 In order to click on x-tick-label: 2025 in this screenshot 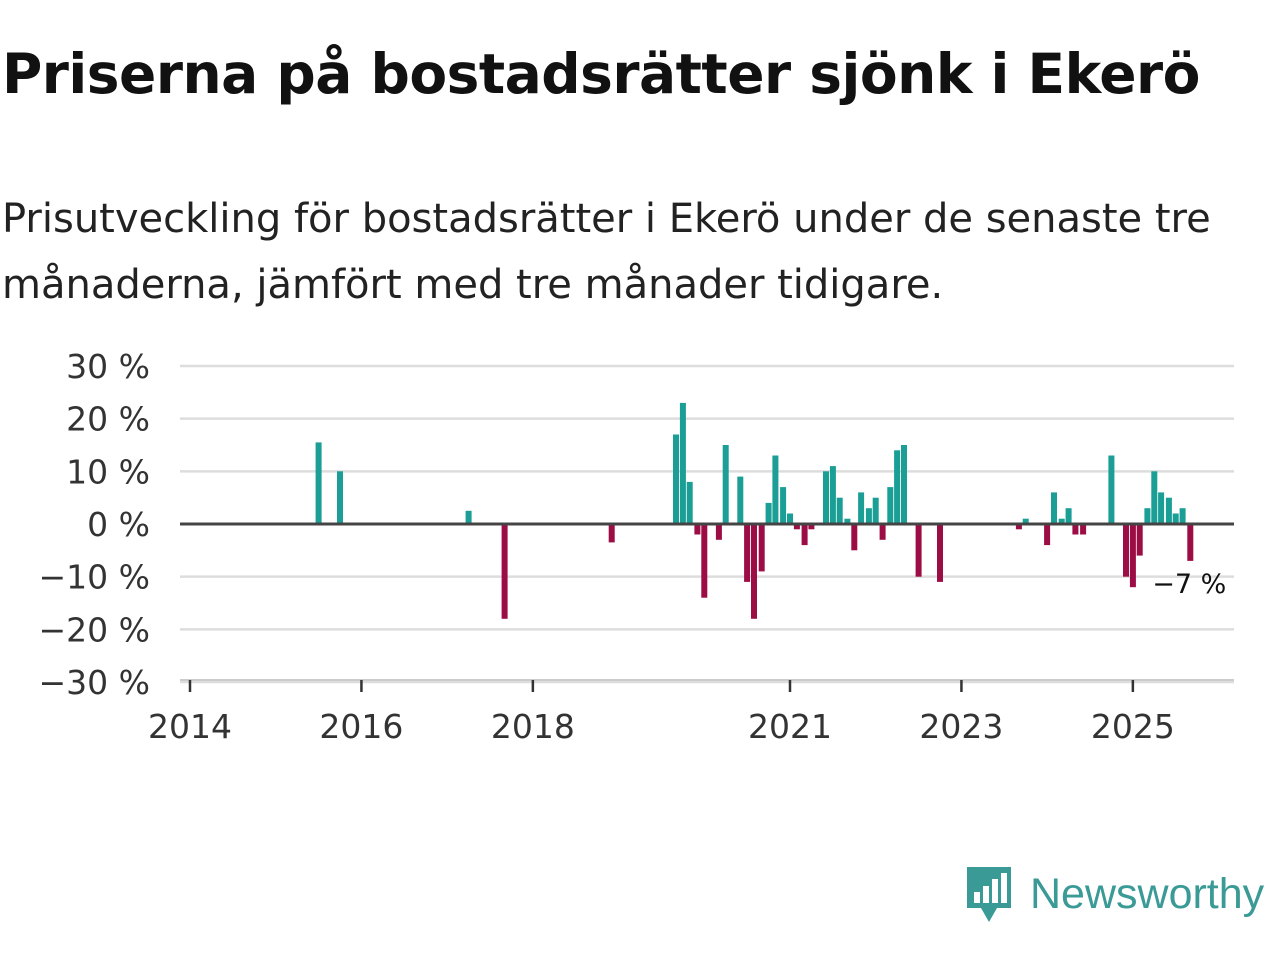, I will do `click(1133, 726)`.